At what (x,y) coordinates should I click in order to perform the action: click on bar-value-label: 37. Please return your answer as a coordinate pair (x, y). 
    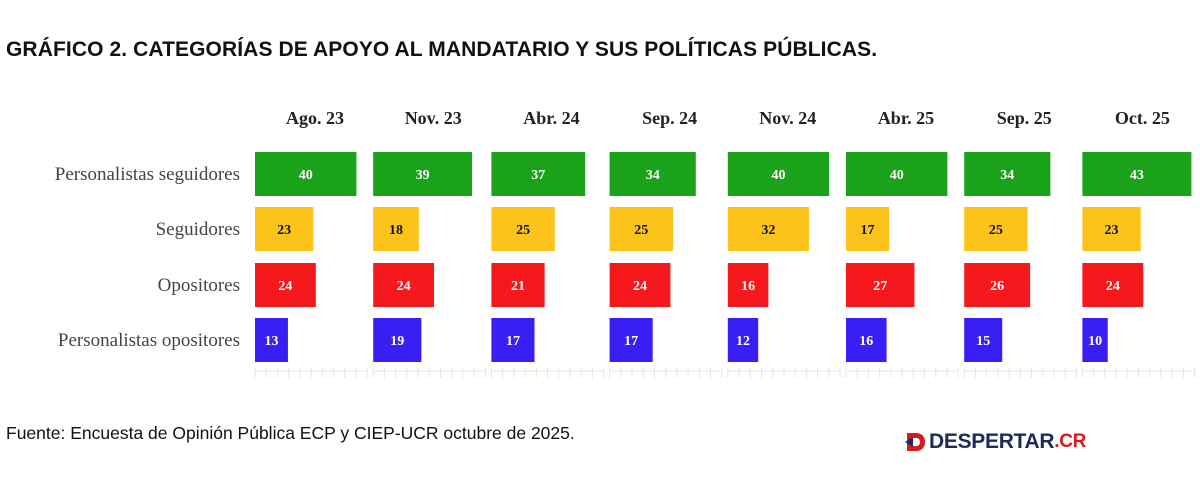
    Looking at the image, I should click on (538, 175).